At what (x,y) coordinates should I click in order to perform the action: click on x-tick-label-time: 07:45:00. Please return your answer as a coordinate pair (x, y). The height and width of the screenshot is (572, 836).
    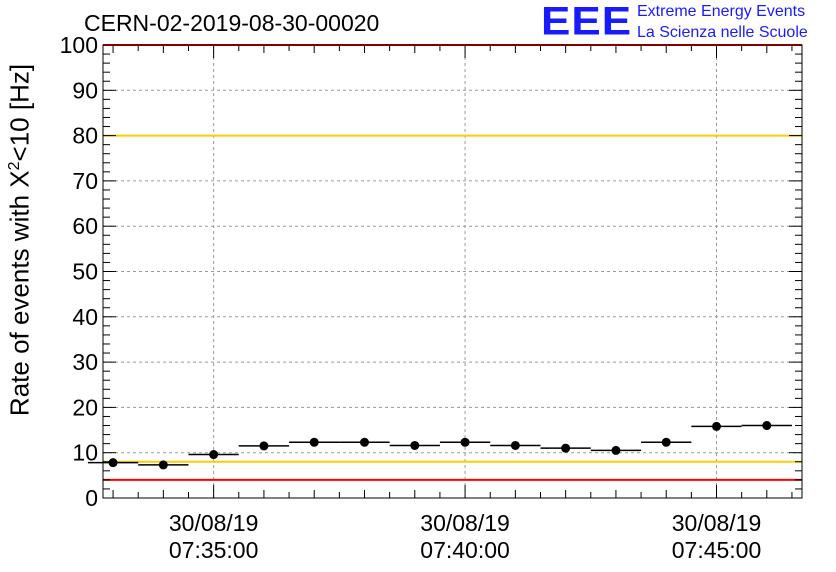
    Looking at the image, I should click on (717, 550).